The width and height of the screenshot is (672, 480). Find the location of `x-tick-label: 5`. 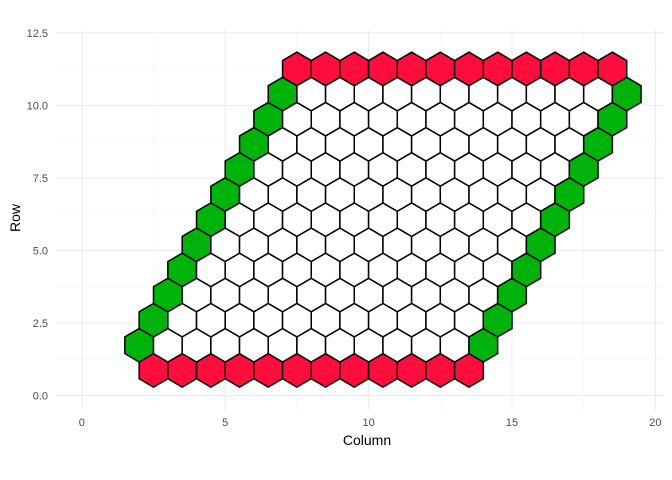

x-tick-label: 5 is located at coordinates (225, 423).